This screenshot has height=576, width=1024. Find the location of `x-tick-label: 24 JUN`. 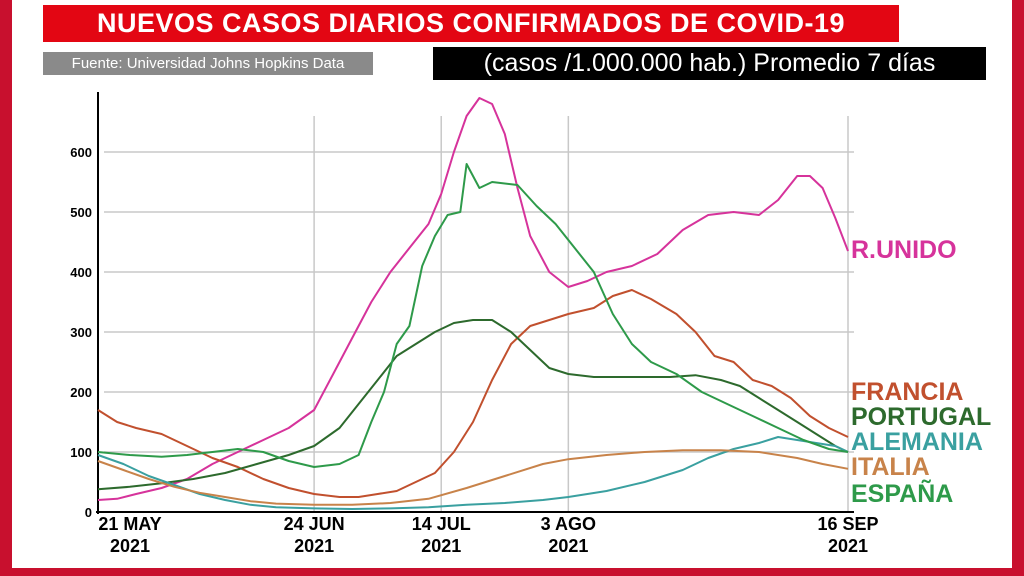

x-tick-label: 24 JUN is located at coordinates (314, 524).